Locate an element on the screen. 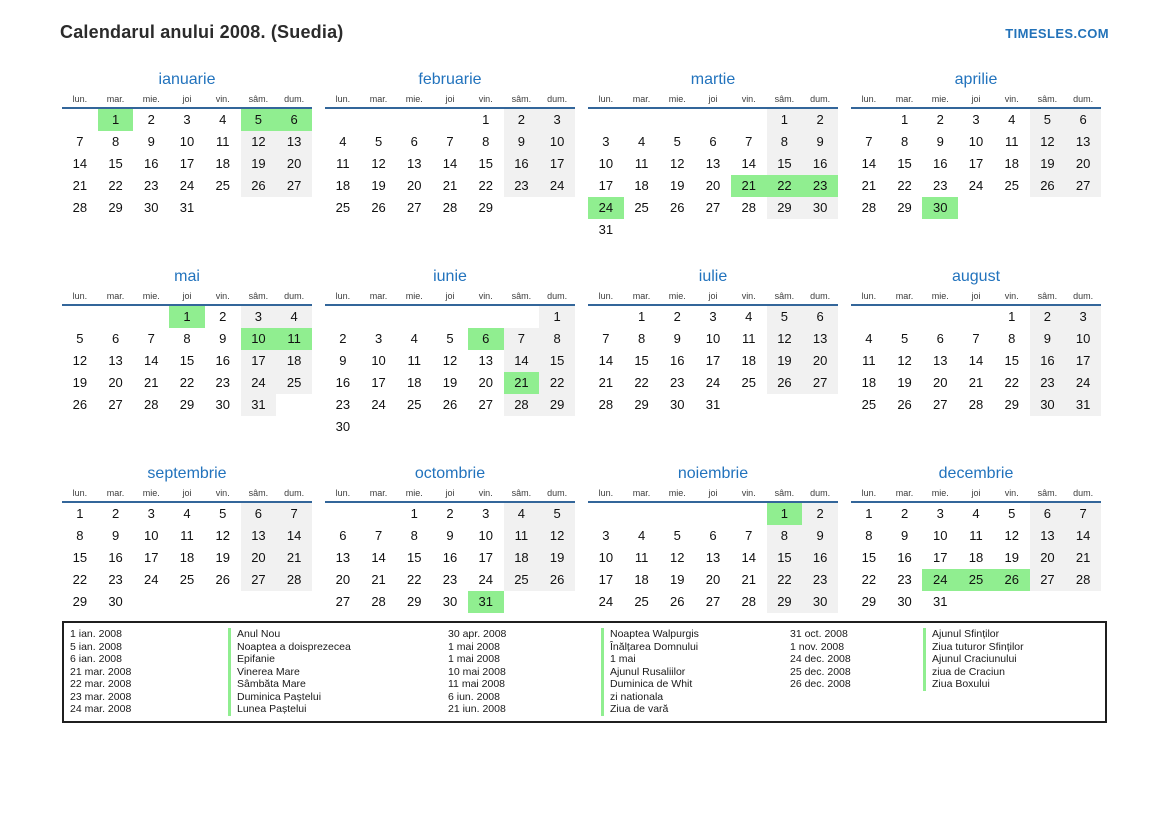 This screenshot has height=827, width=1169. legend-entry: 31 oct. 2008 Ajunul Sfinților is located at coordinates (948, 634).